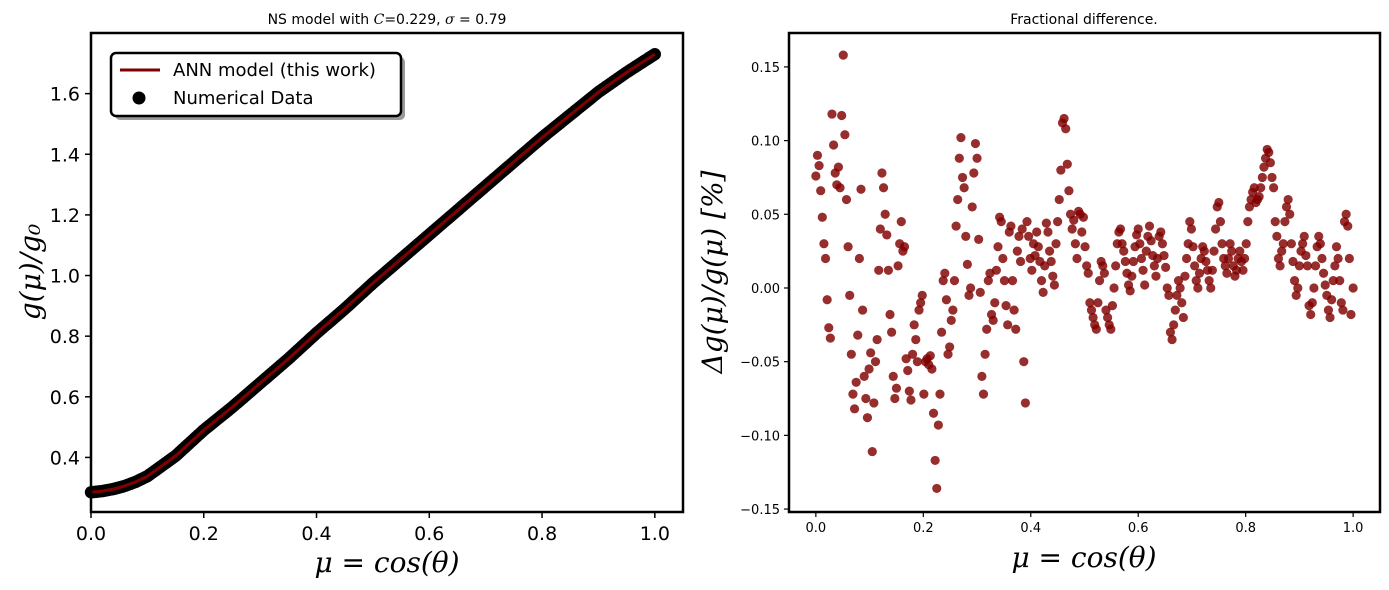 This screenshot has height=590, width=1389. I want to click on right-y-ticks: −0.15 −0.10 −0.05 0.00 0.05 0.10 0.15, so click(764, 289).